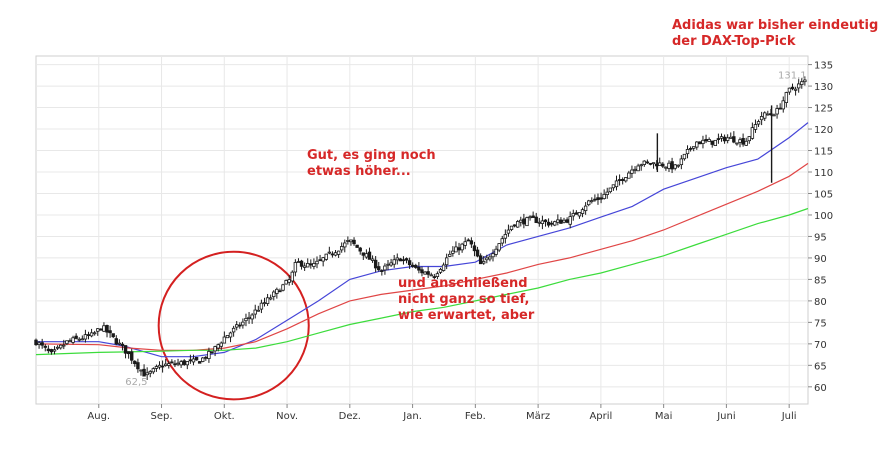 This screenshot has height=470, width=890. Describe the element at coordinates (820, 388) in the screenshot. I see `y-tick-label: 60` at that location.